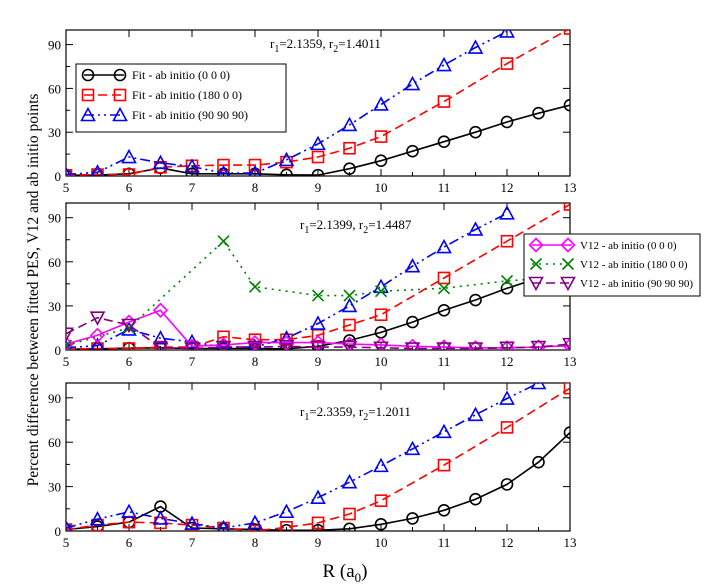  Describe the element at coordinates (58, 531) in the screenshot. I see `y-tick-label: 0` at that location.